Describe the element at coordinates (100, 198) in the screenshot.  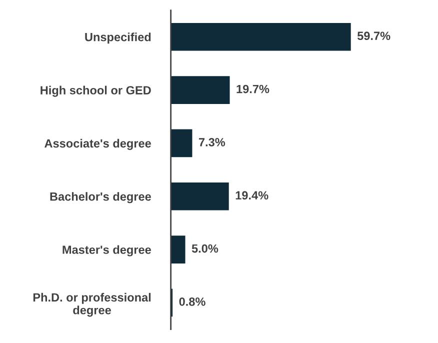
I see `y-tick-label: Bachelor's degree` at that location.